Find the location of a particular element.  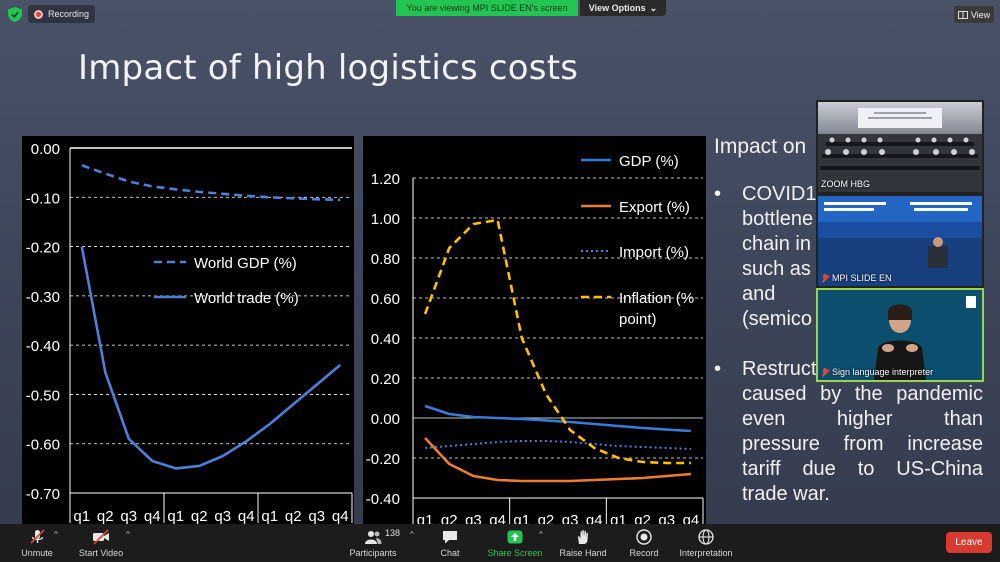

start-video-button: Start Video is located at coordinates (101, 543).